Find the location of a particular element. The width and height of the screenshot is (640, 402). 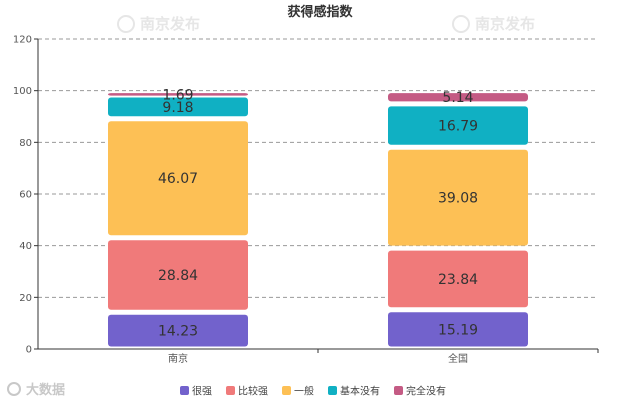

y-tick-label: 100 is located at coordinates (22, 91).